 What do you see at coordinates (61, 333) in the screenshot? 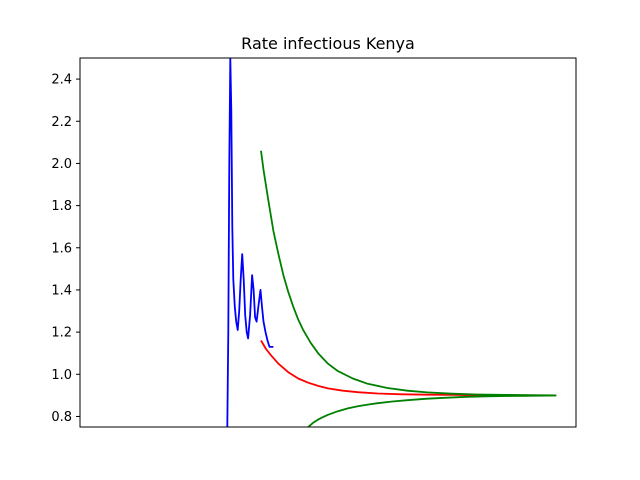
I see `y-tick-label: 1.2` at bounding box center [61, 333].